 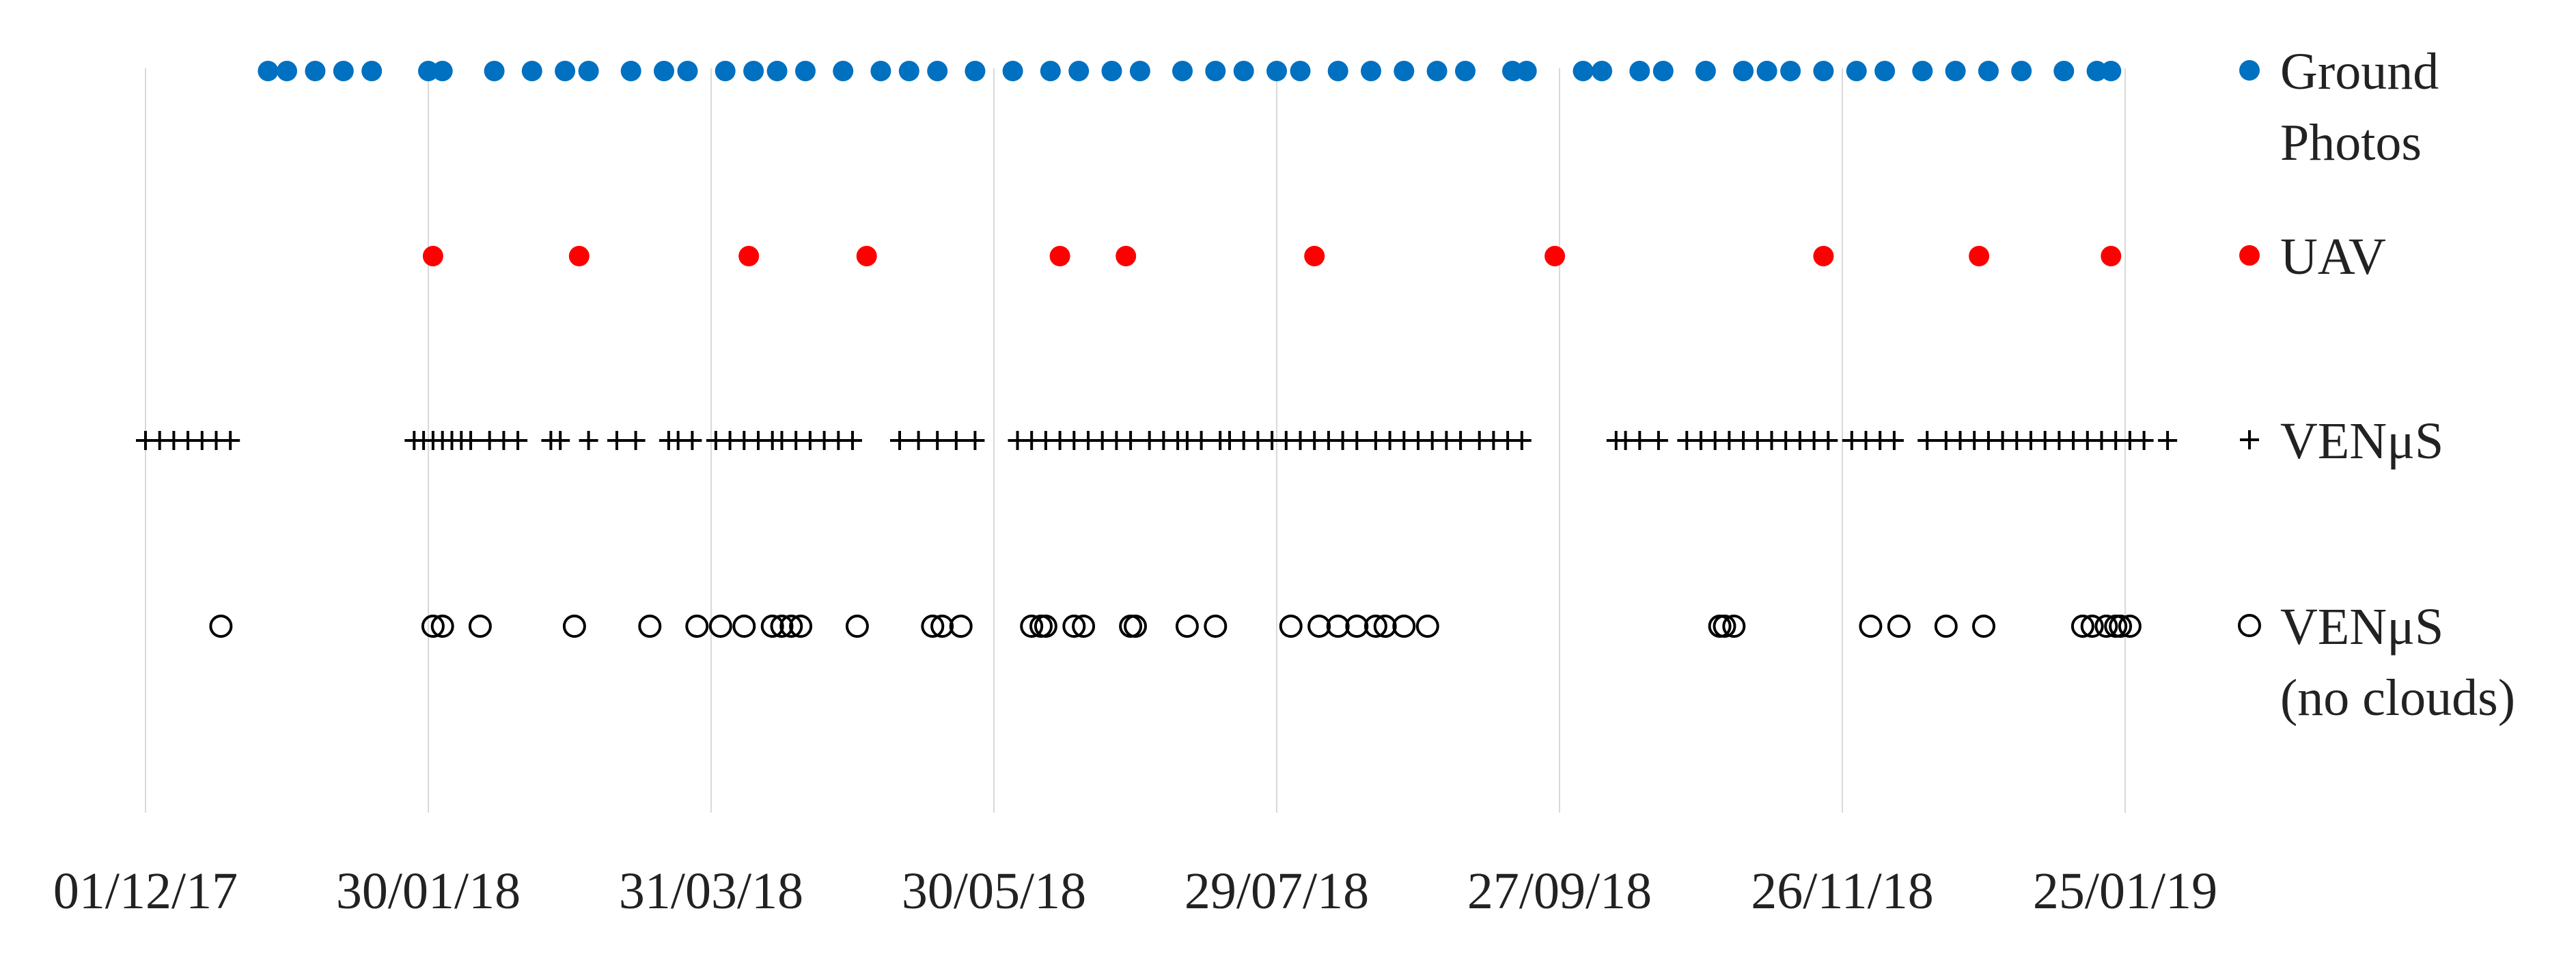 What do you see at coordinates (2351, 142) in the screenshot?
I see `legend-label: Photos` at bounding box center [2351, 142].